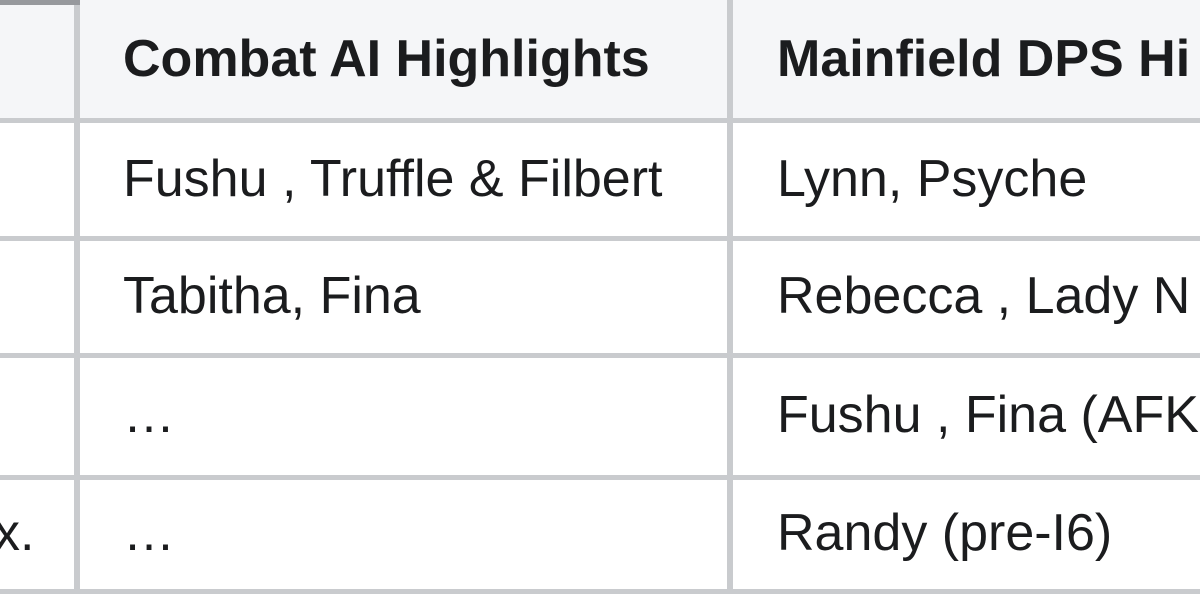  What do you see at coordinates (393, 178) in the screenshot?
I see `row1-combat-cell: Fushu , Truffle & Filbert` at bounding box center [393, 178].